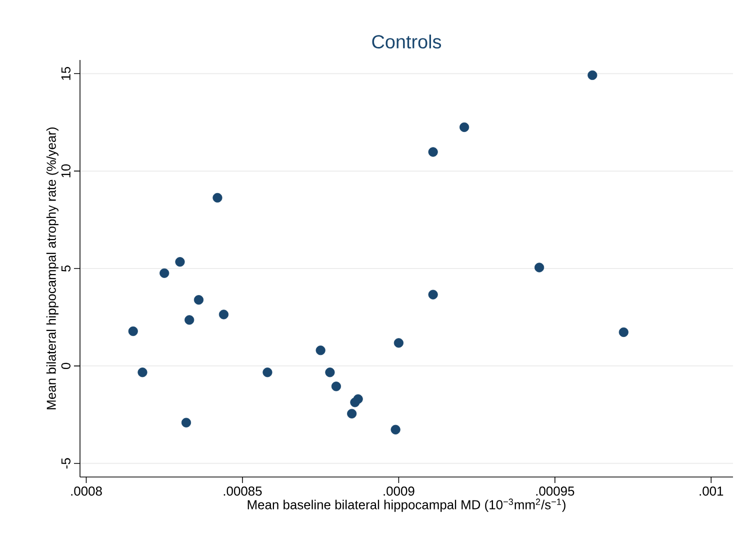 The image size is (741, 543). Describe the element at coordinates (555, 491) in the screenshot. I see `x-tick-label: .00095` at that location.